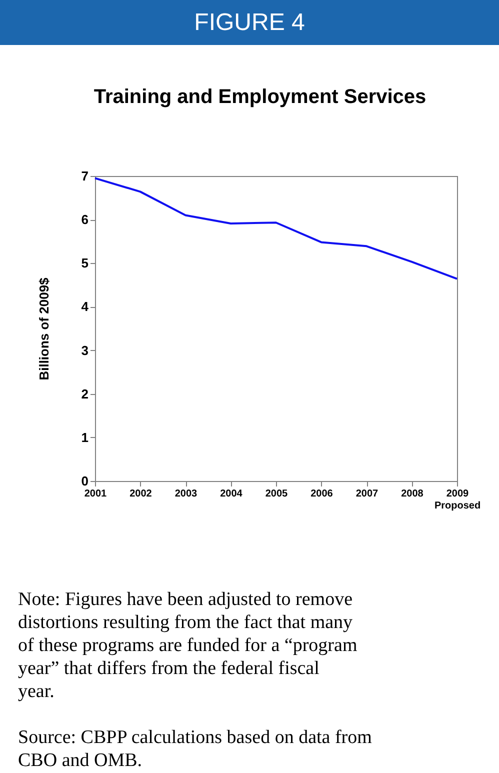  I want to click on y-tick-label: 1, so click(84, 437).